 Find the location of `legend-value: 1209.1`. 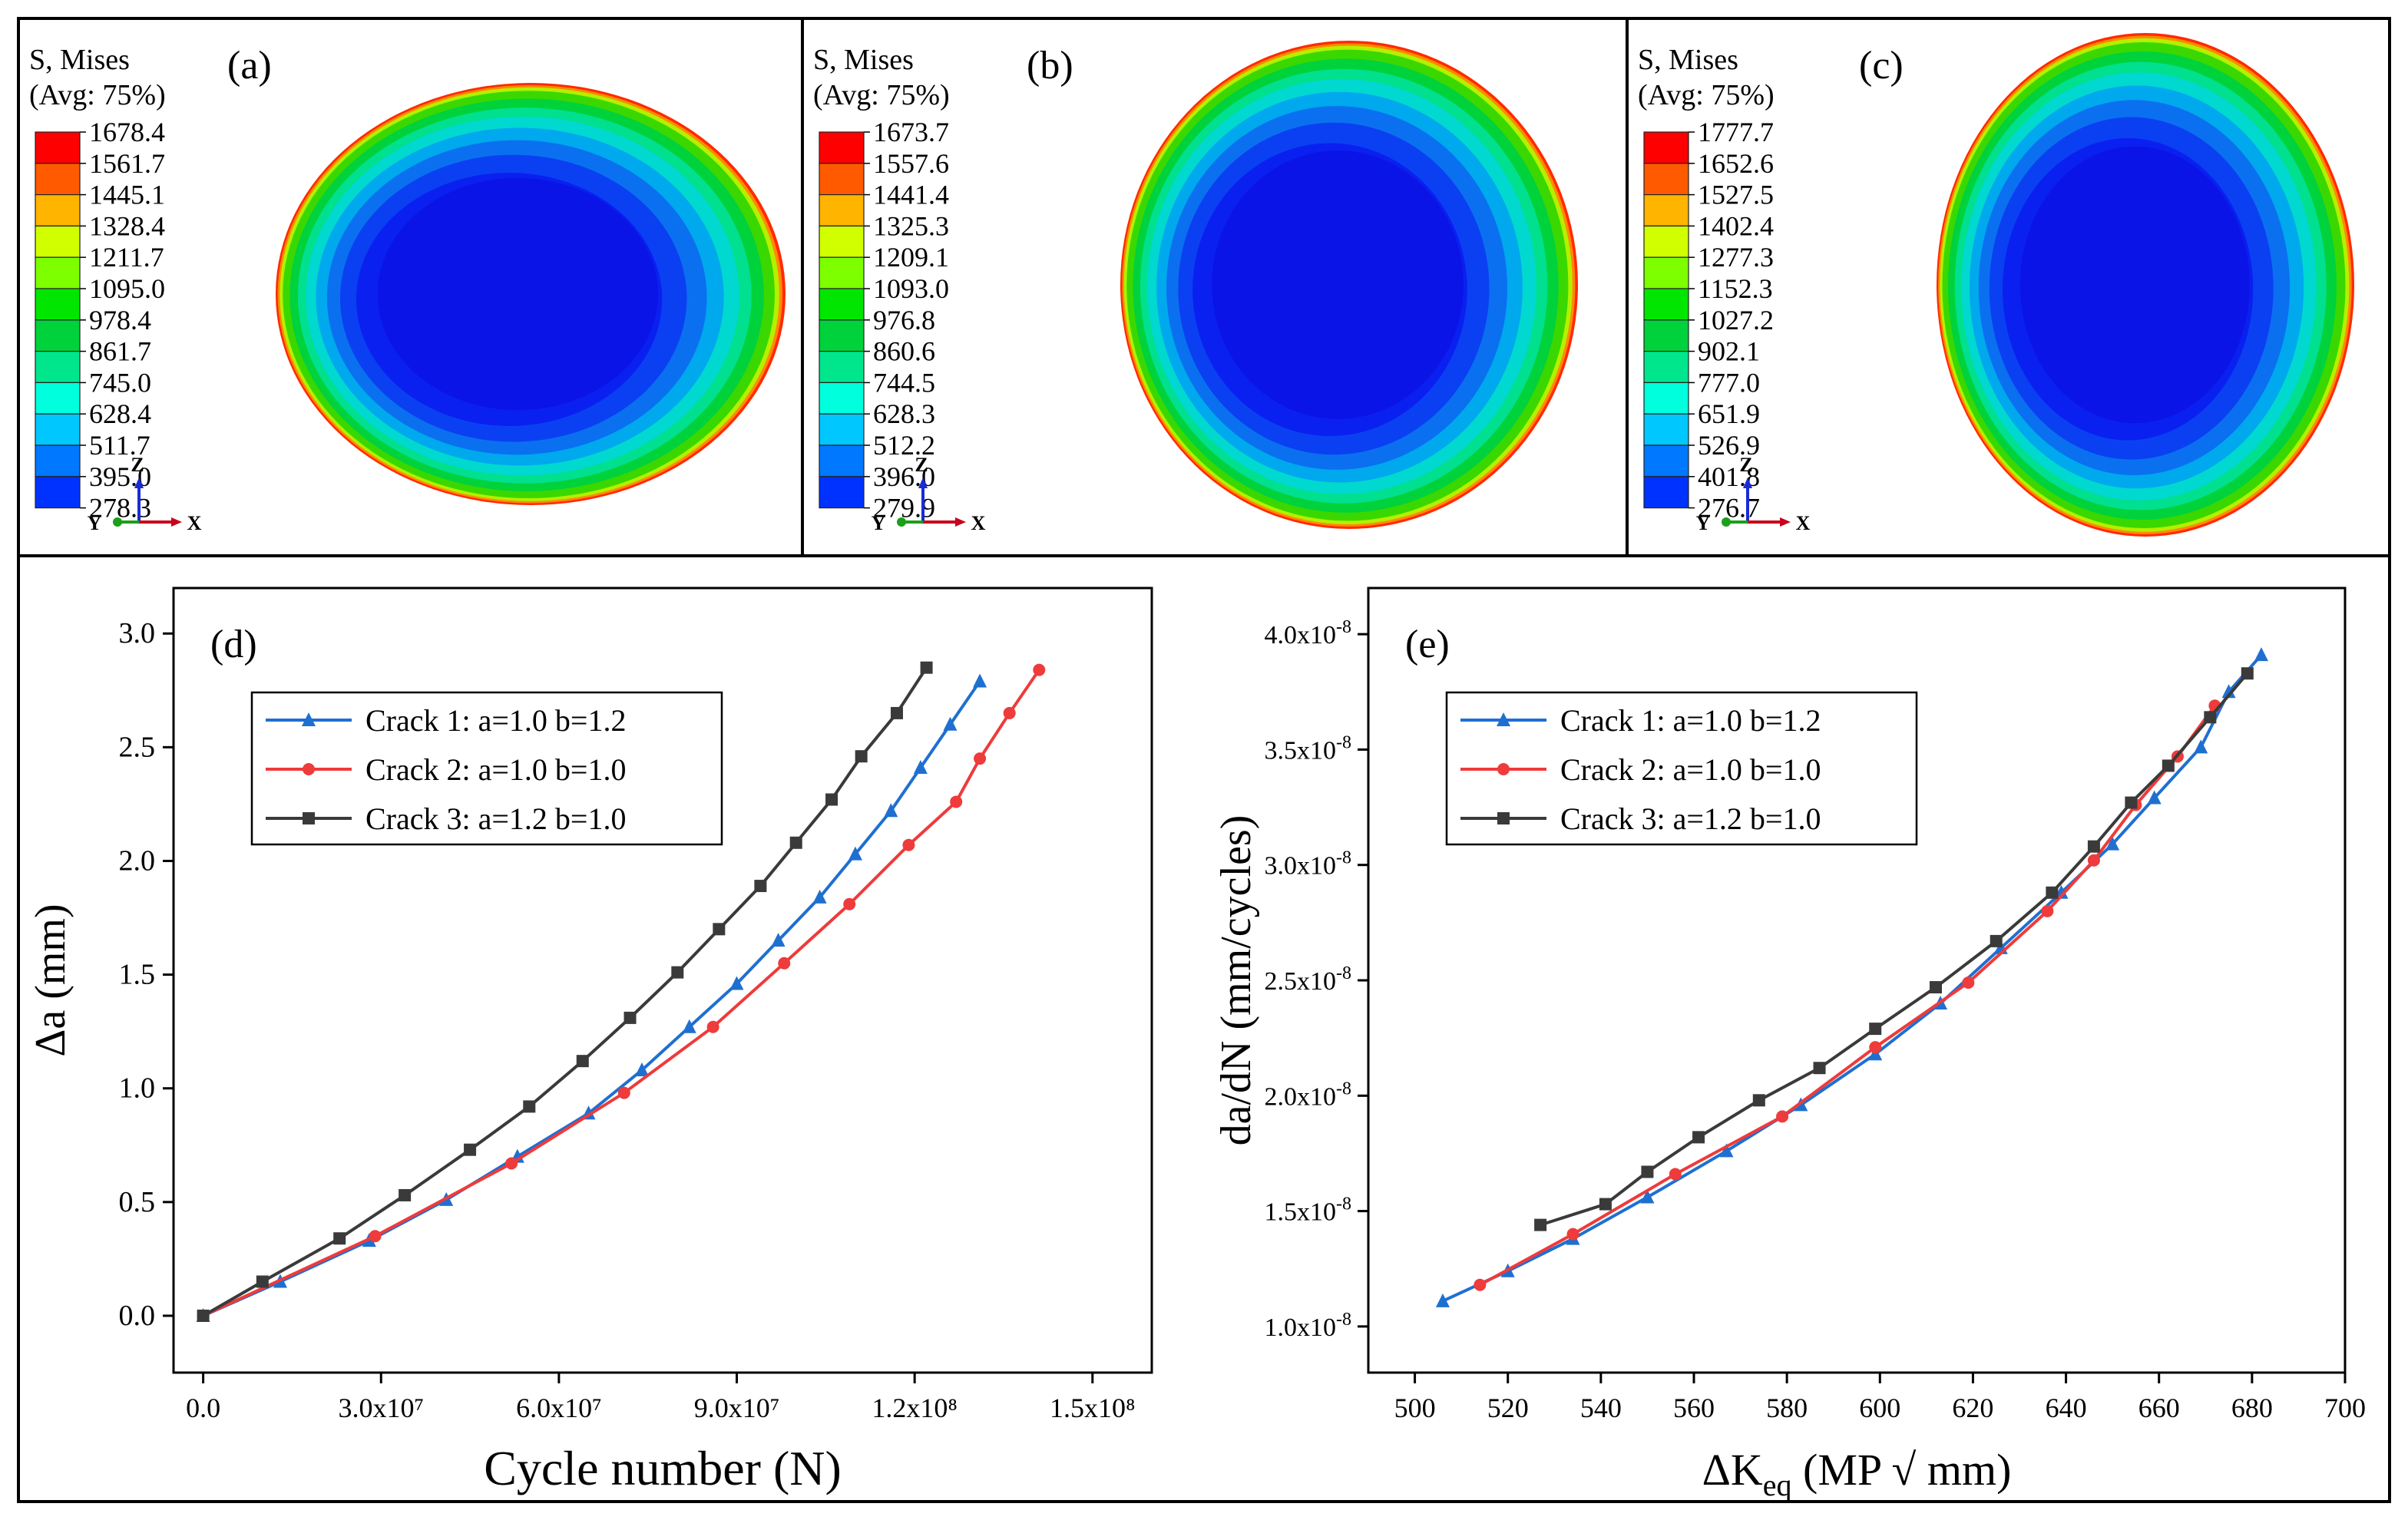

legend-value: 1209.1 is located at coordinates (911, 257).